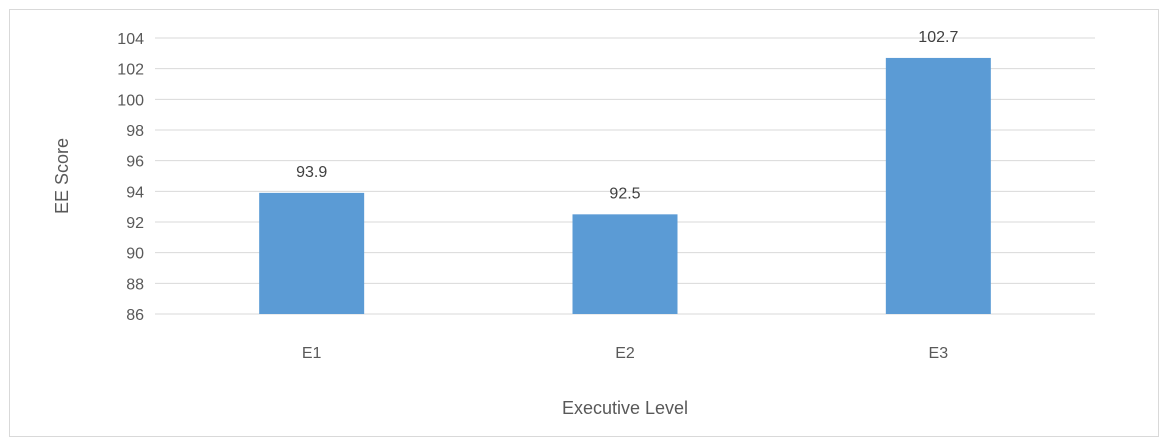  I want to click on data-label: 92.5, so click(624, 193).